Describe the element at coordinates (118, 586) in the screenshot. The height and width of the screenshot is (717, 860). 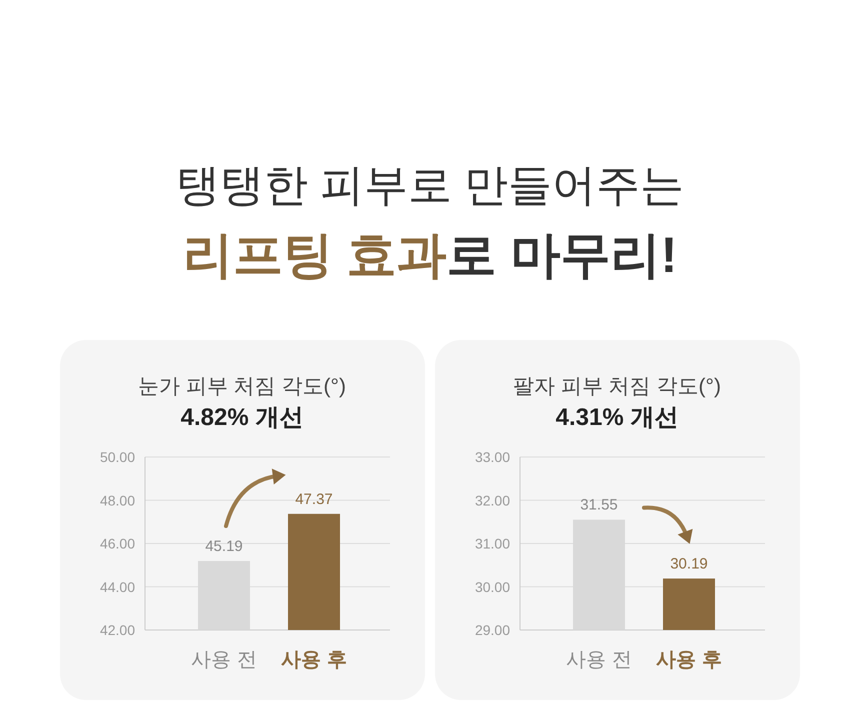
I see `y-tick-label: 44.00` at that location.